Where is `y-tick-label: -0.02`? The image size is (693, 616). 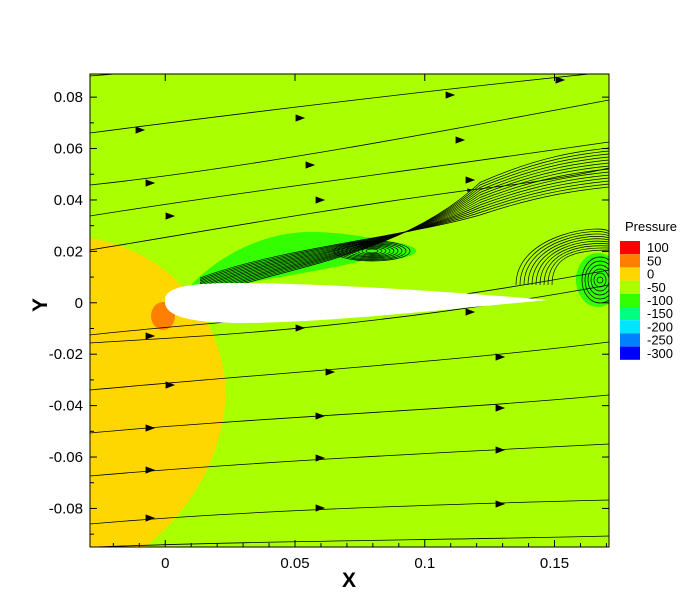 y-tick-label: -0.02 is located at coordinates (66, 354).